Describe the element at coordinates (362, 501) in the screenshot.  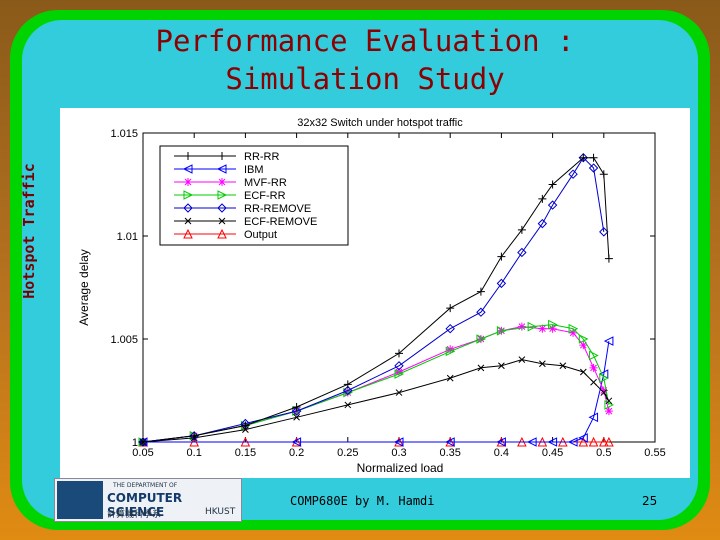
I see `footer-text: COMP680E by M. Hamdi` at that location.